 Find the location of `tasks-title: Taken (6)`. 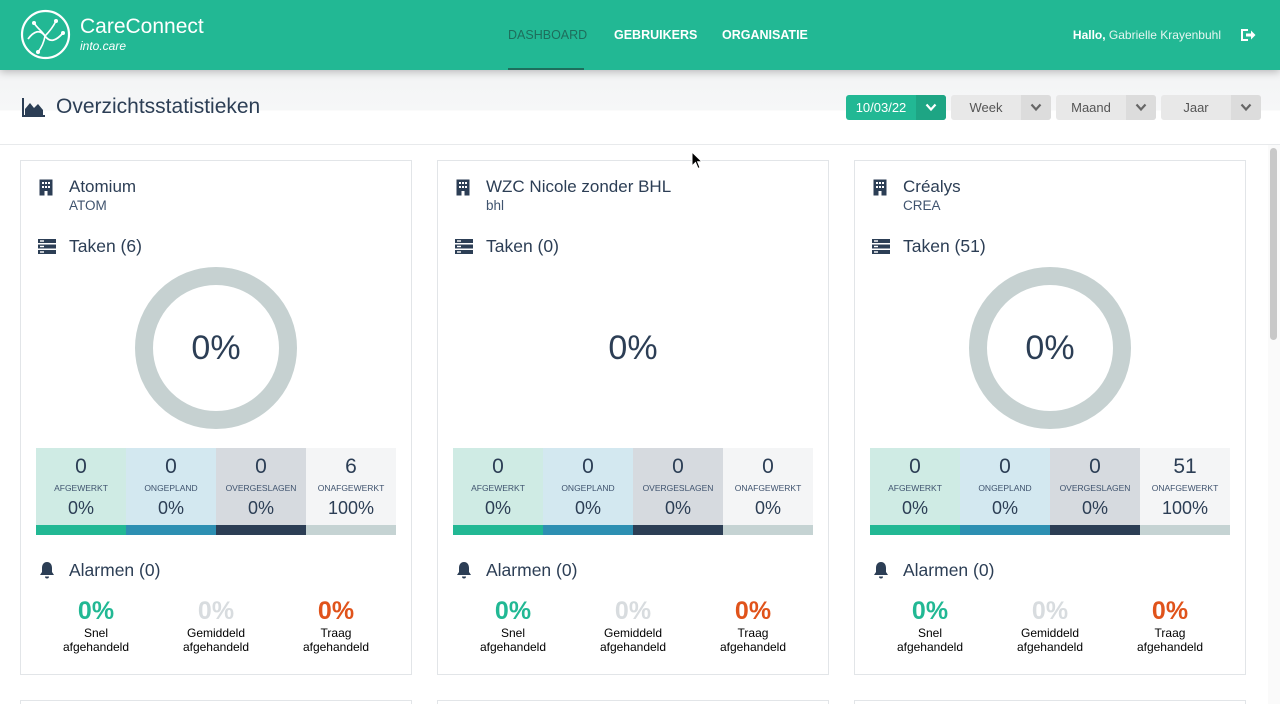

tasks-title: Taken (6) is located at coordinates (105, 246).